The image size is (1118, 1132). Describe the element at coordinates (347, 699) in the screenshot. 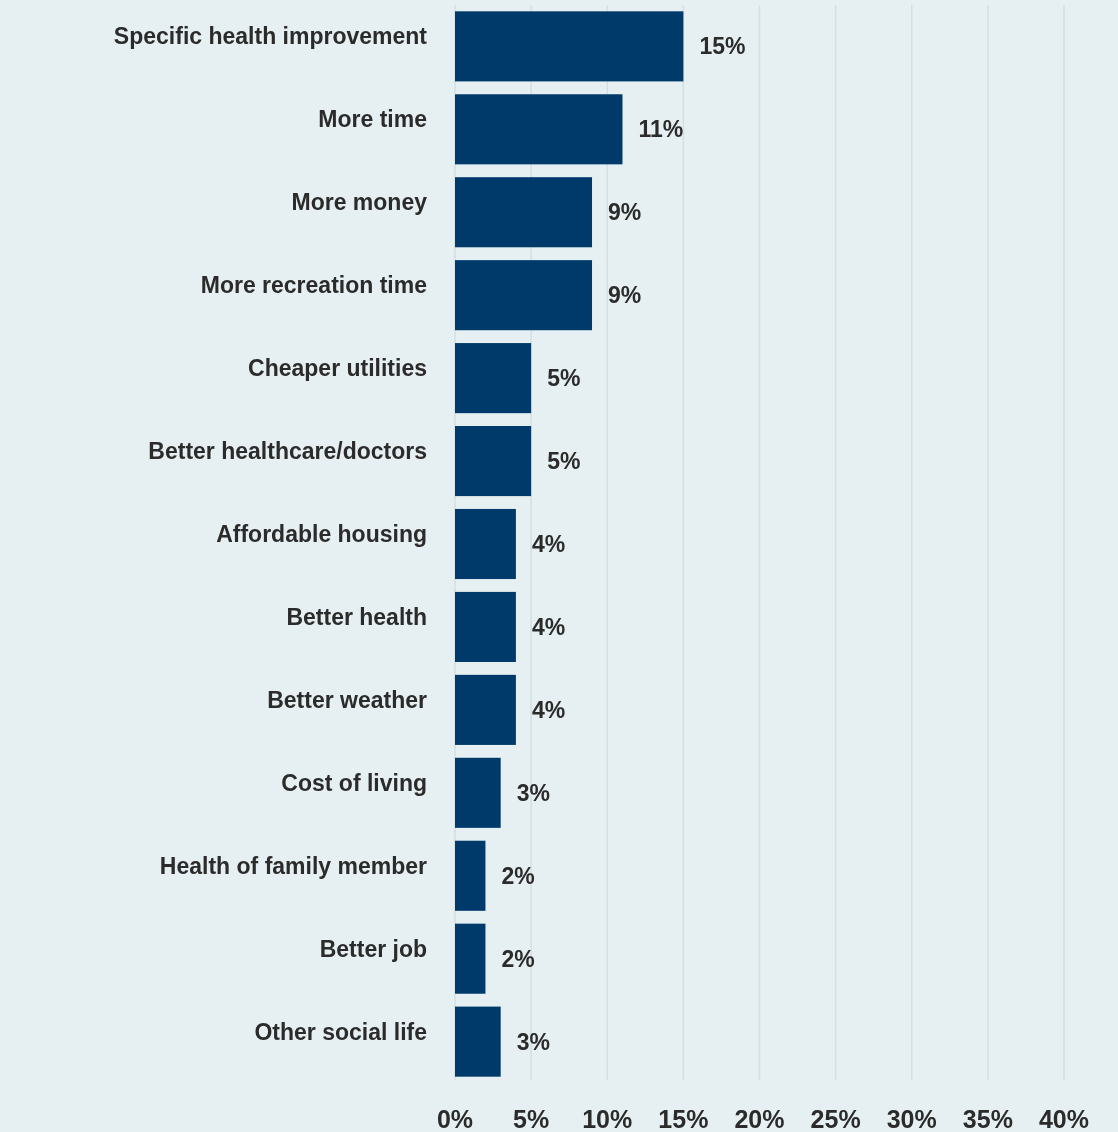

I see `y-tick-label: Better weather` at that location.